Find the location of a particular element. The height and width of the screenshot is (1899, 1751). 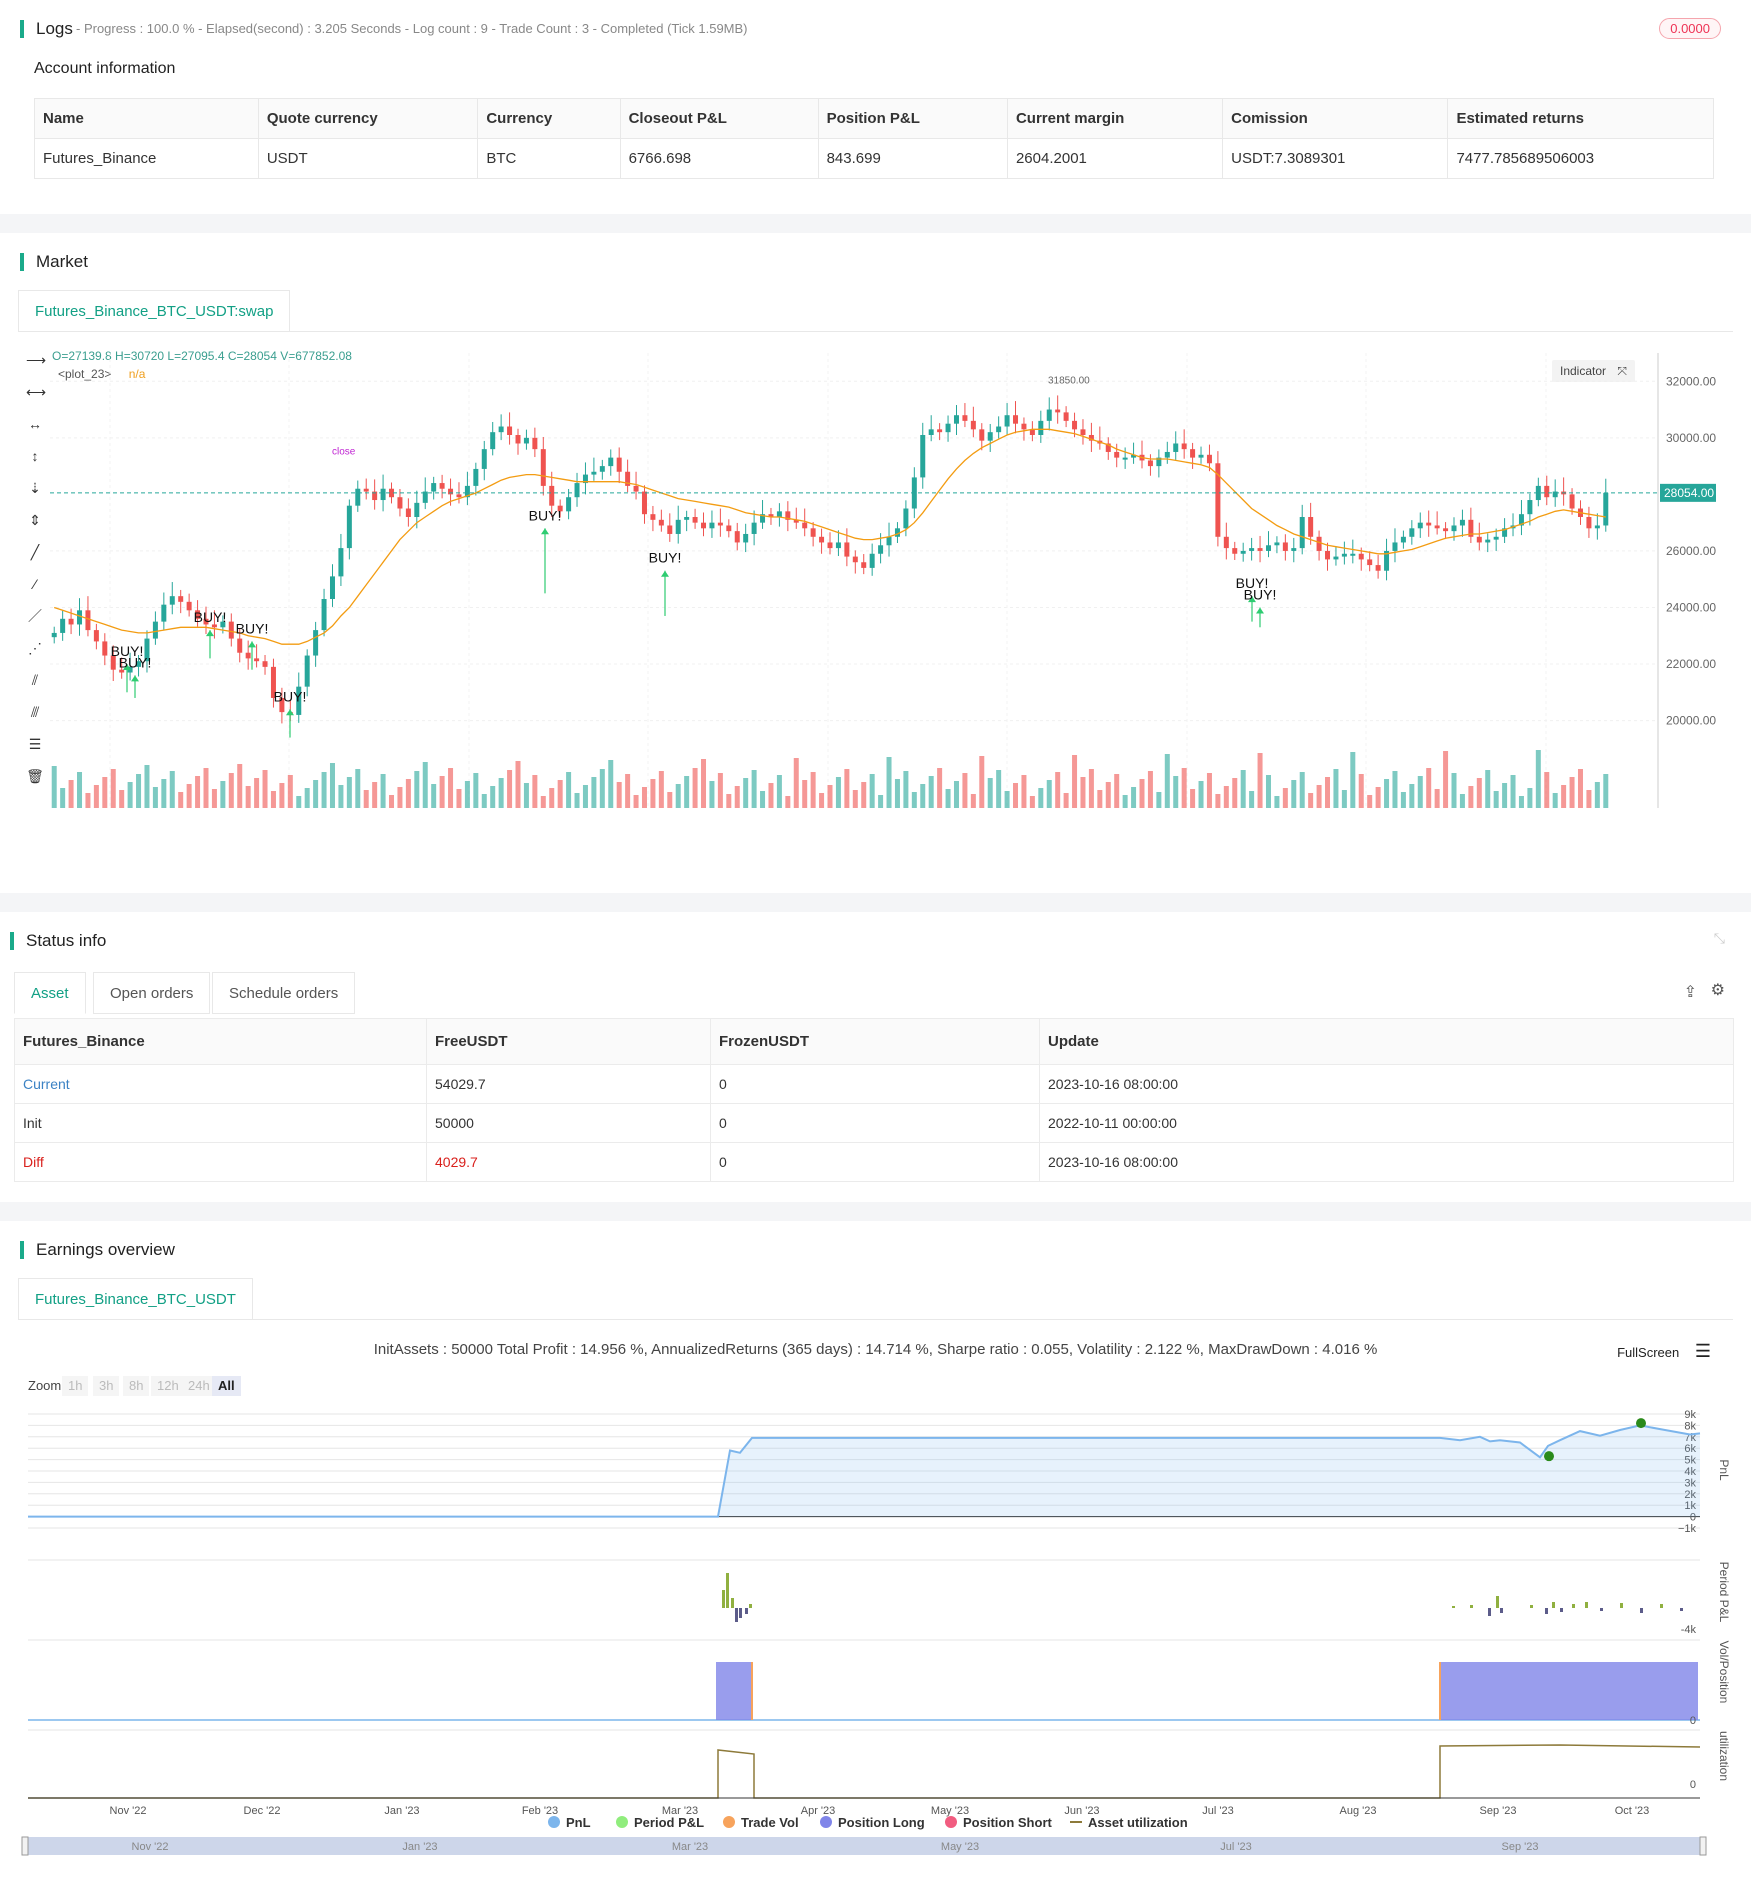

x-tick-label: Nov '22 is located at coordinates (128, 1811).